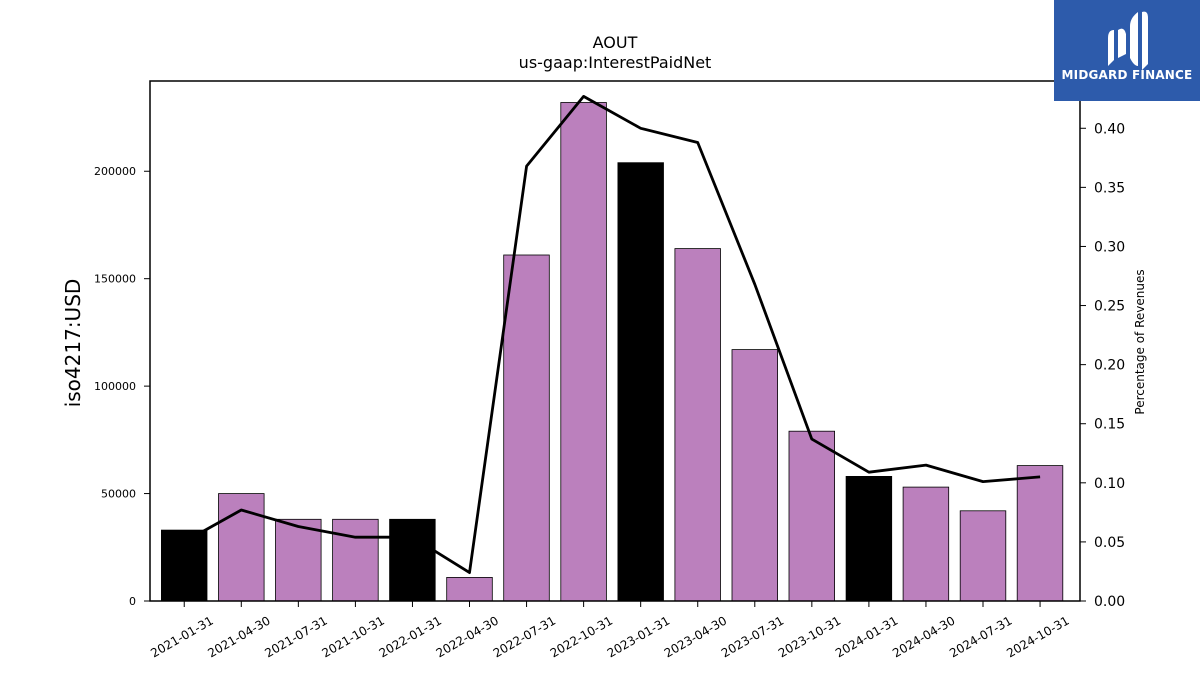  What do you see at coordinates (923, 636) in the screenshot?
I see `x-tick-label: 2024-04-30` at bounding box center [923, 636].